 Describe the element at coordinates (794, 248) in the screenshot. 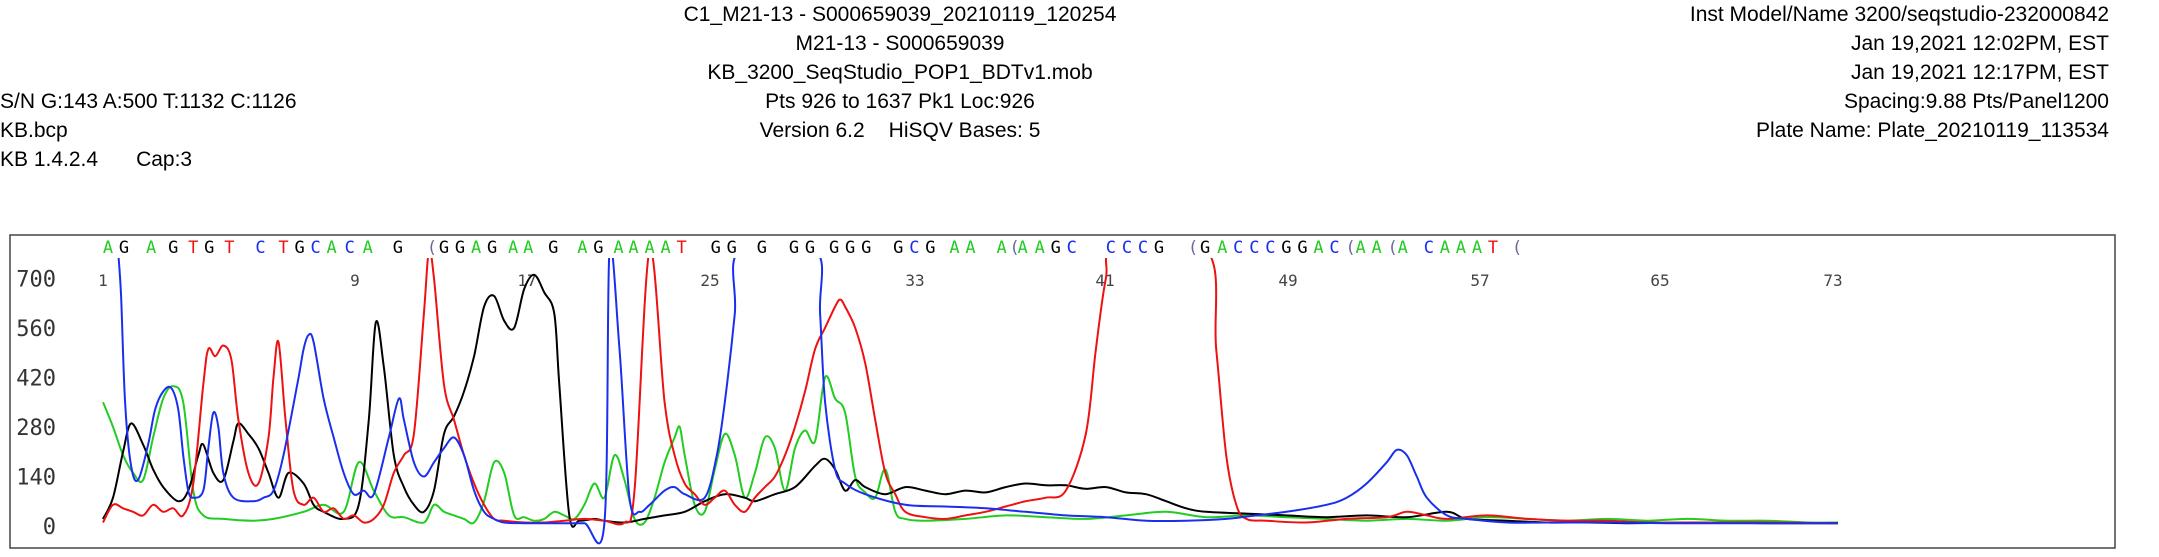

I see `base-call-34: G` at that location.